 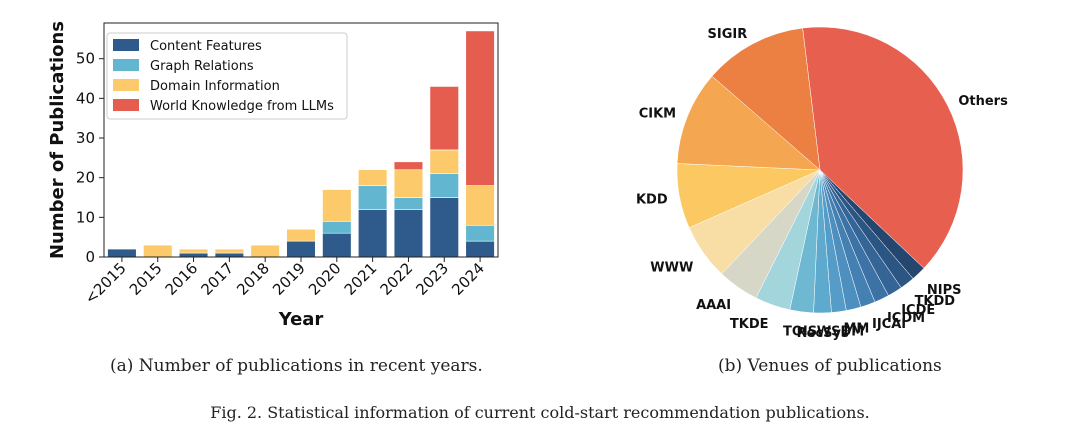 I want to click on legend-label: World Knowledge from LLMs, so click(x=242, y=106).